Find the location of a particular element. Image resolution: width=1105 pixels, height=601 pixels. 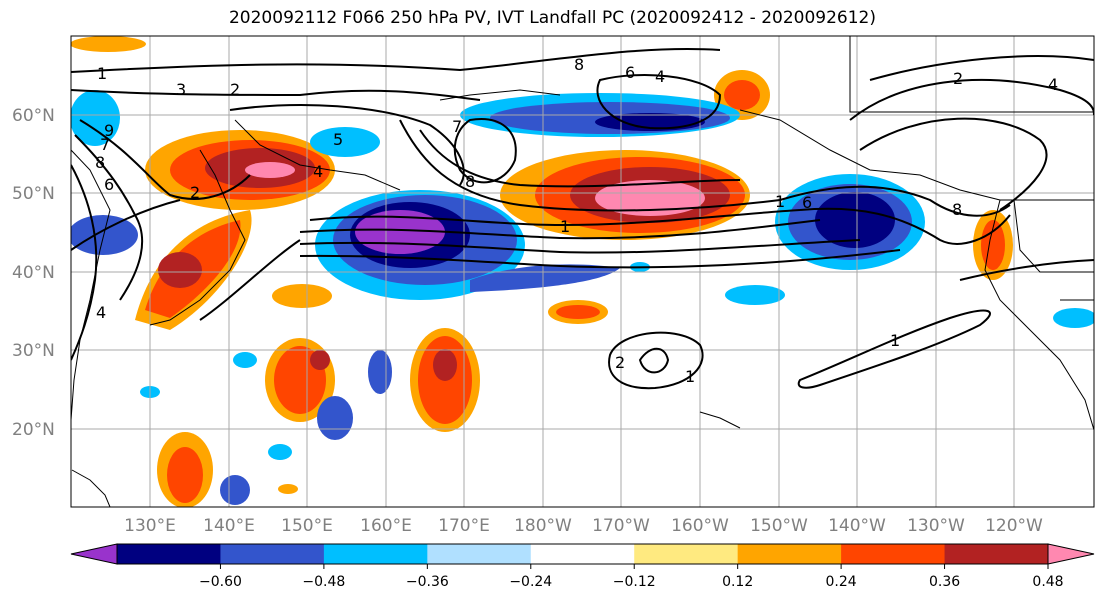

lon-label: 140°E is located at coordinates (229, 526).